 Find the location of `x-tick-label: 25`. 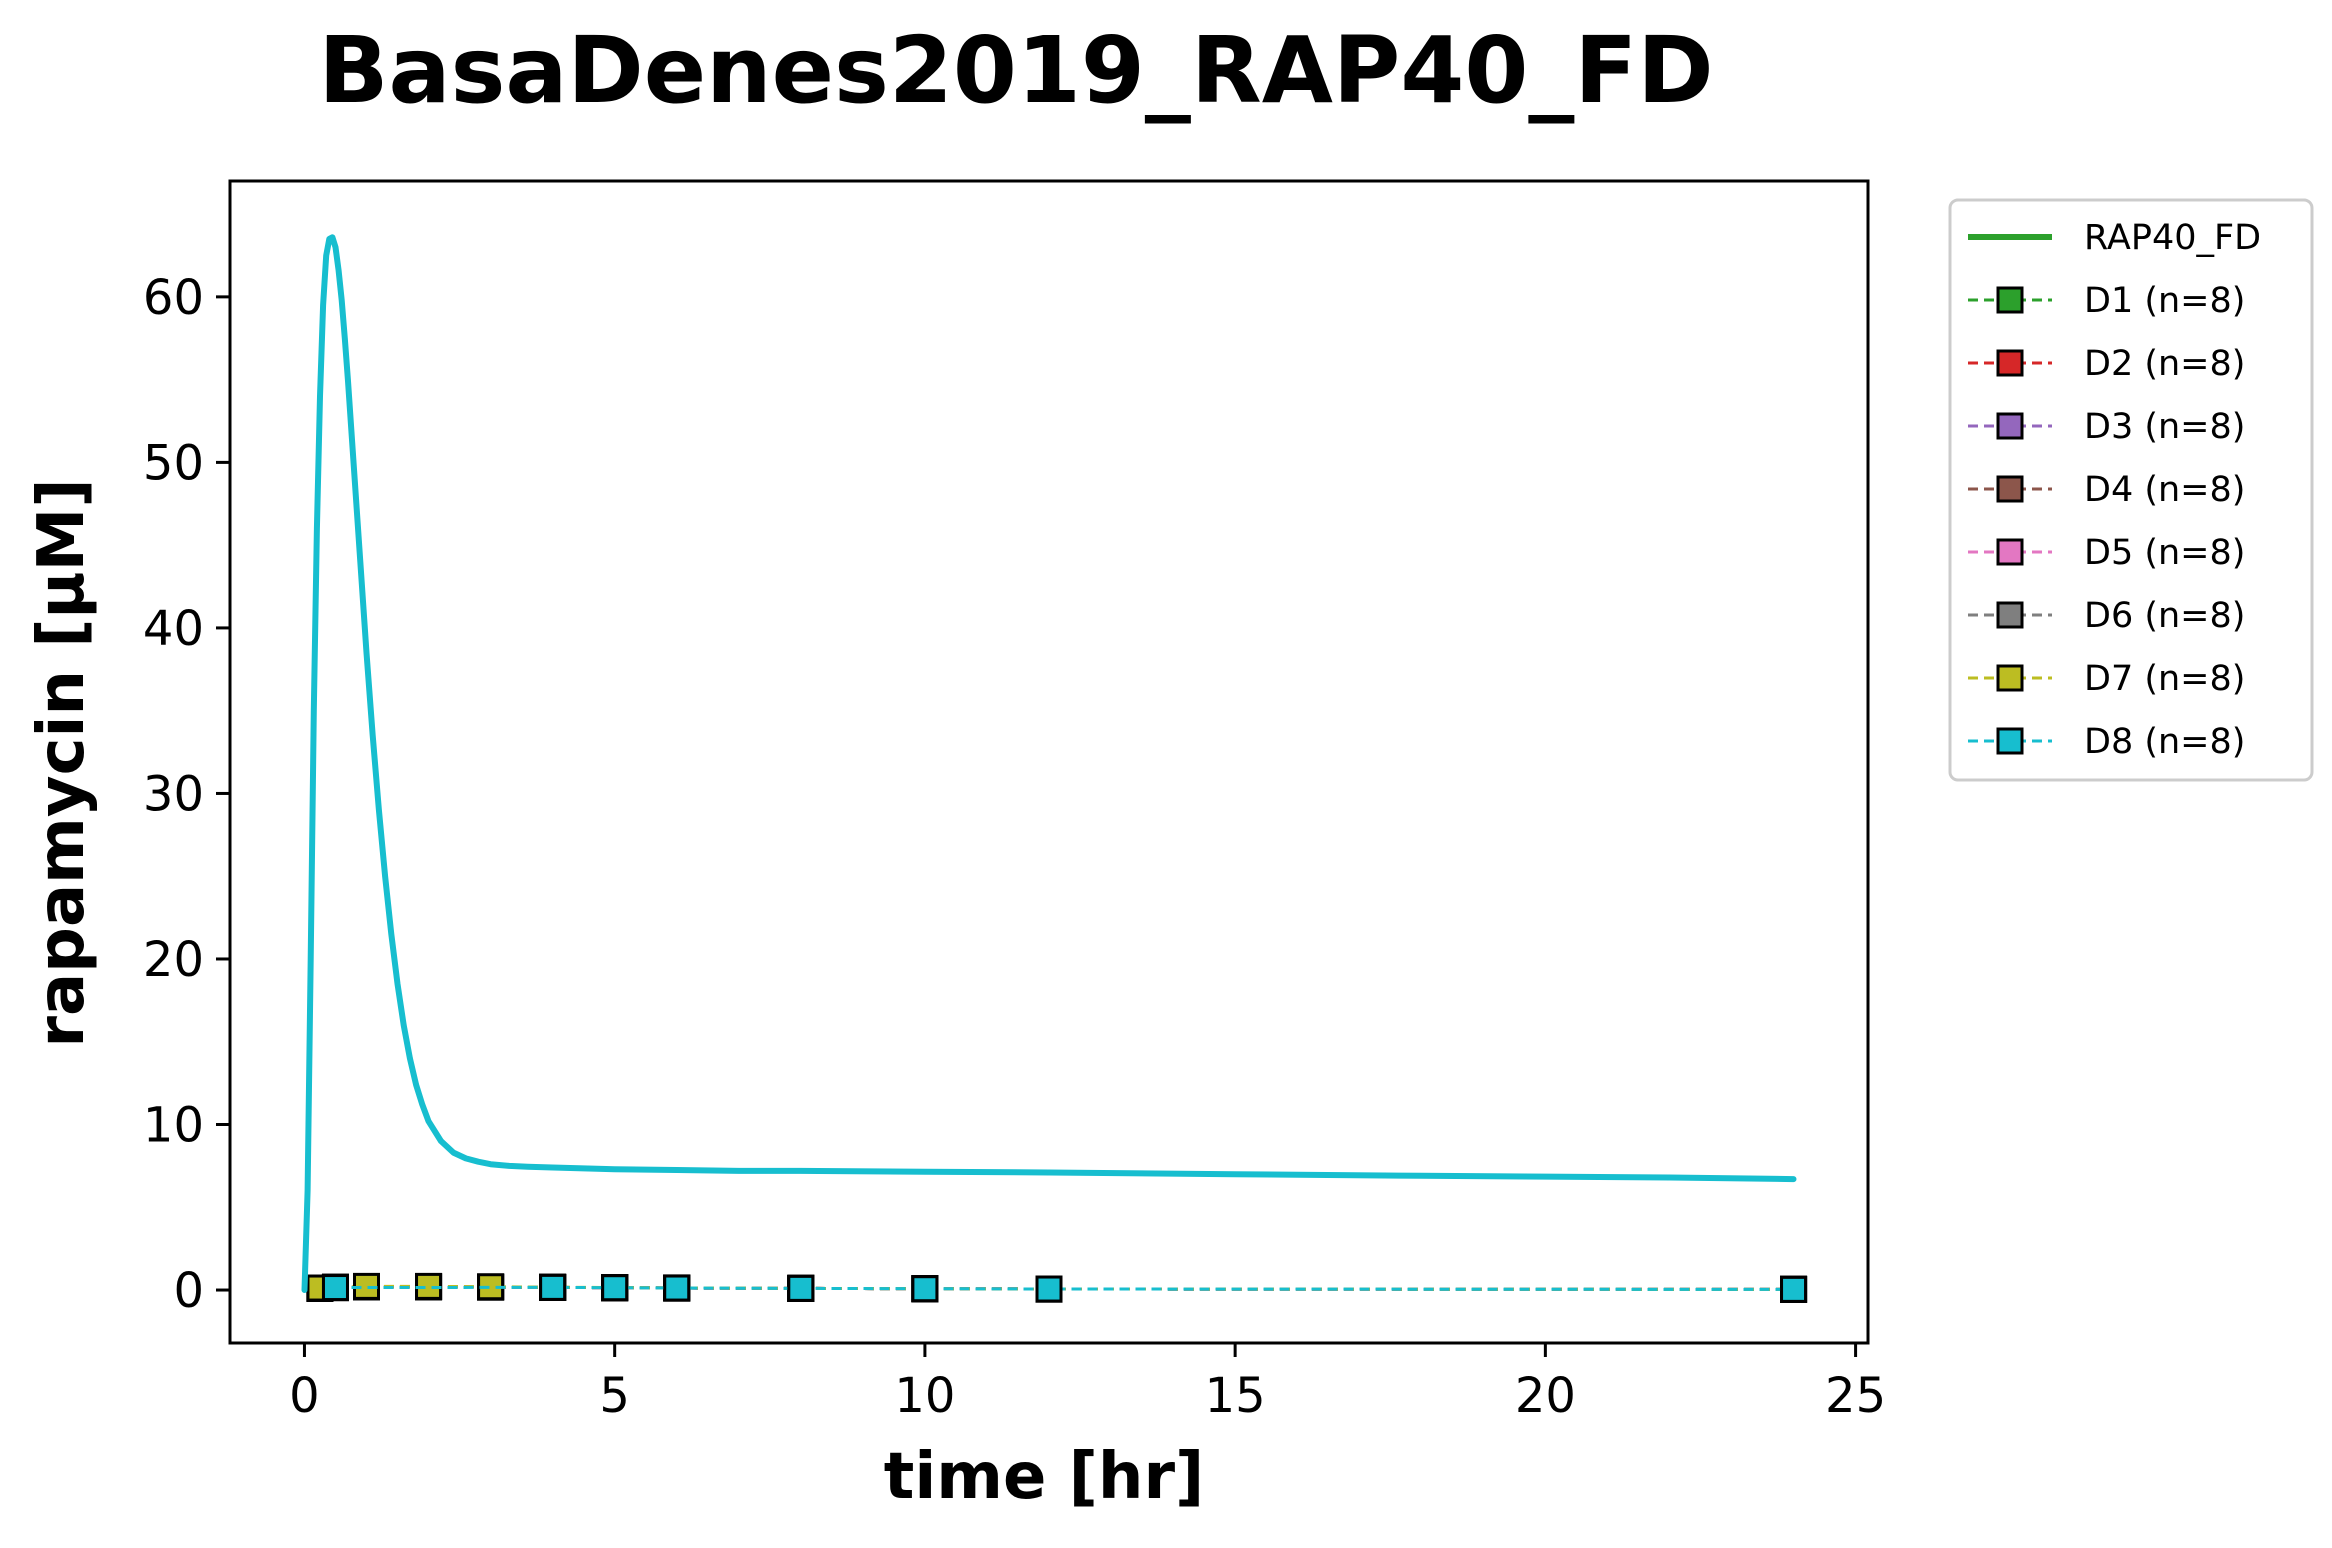

x-tick-label: 25 is located at coordinates (1855, 1396).